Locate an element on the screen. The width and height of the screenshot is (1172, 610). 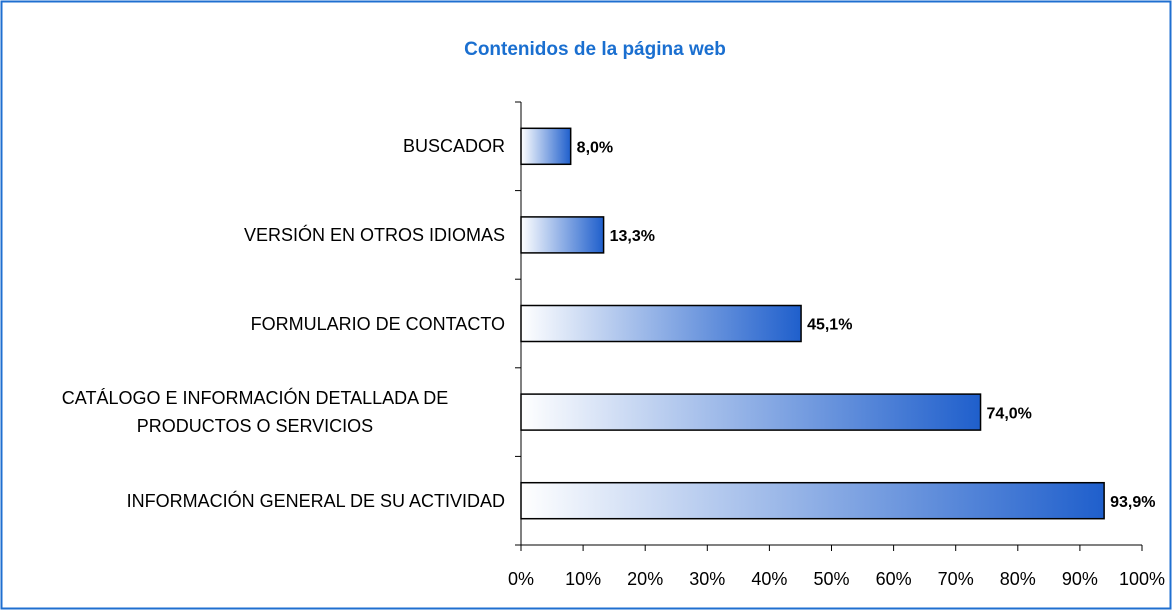
value-label: 45,1% is located at coordinates (829, 325).